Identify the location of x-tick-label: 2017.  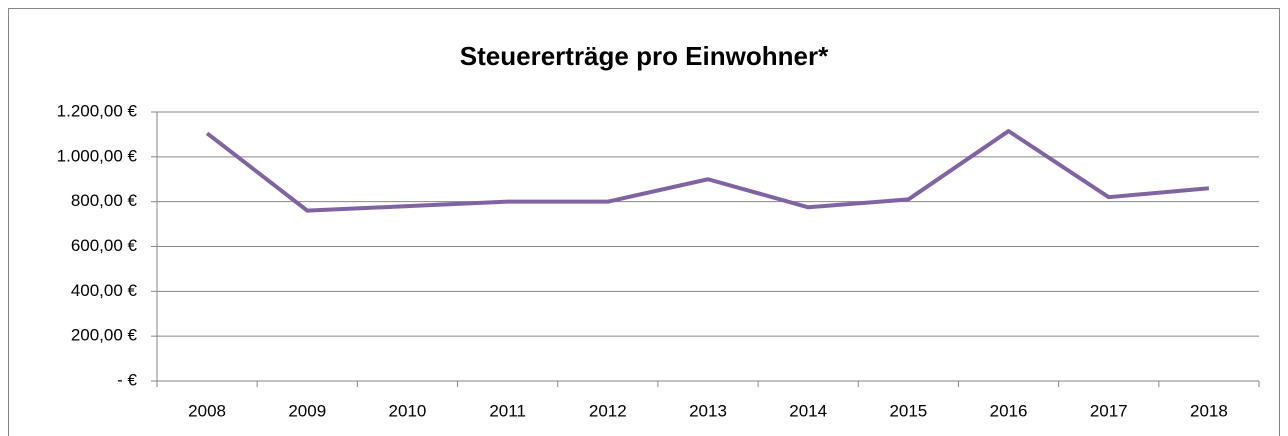
(1109, 410).